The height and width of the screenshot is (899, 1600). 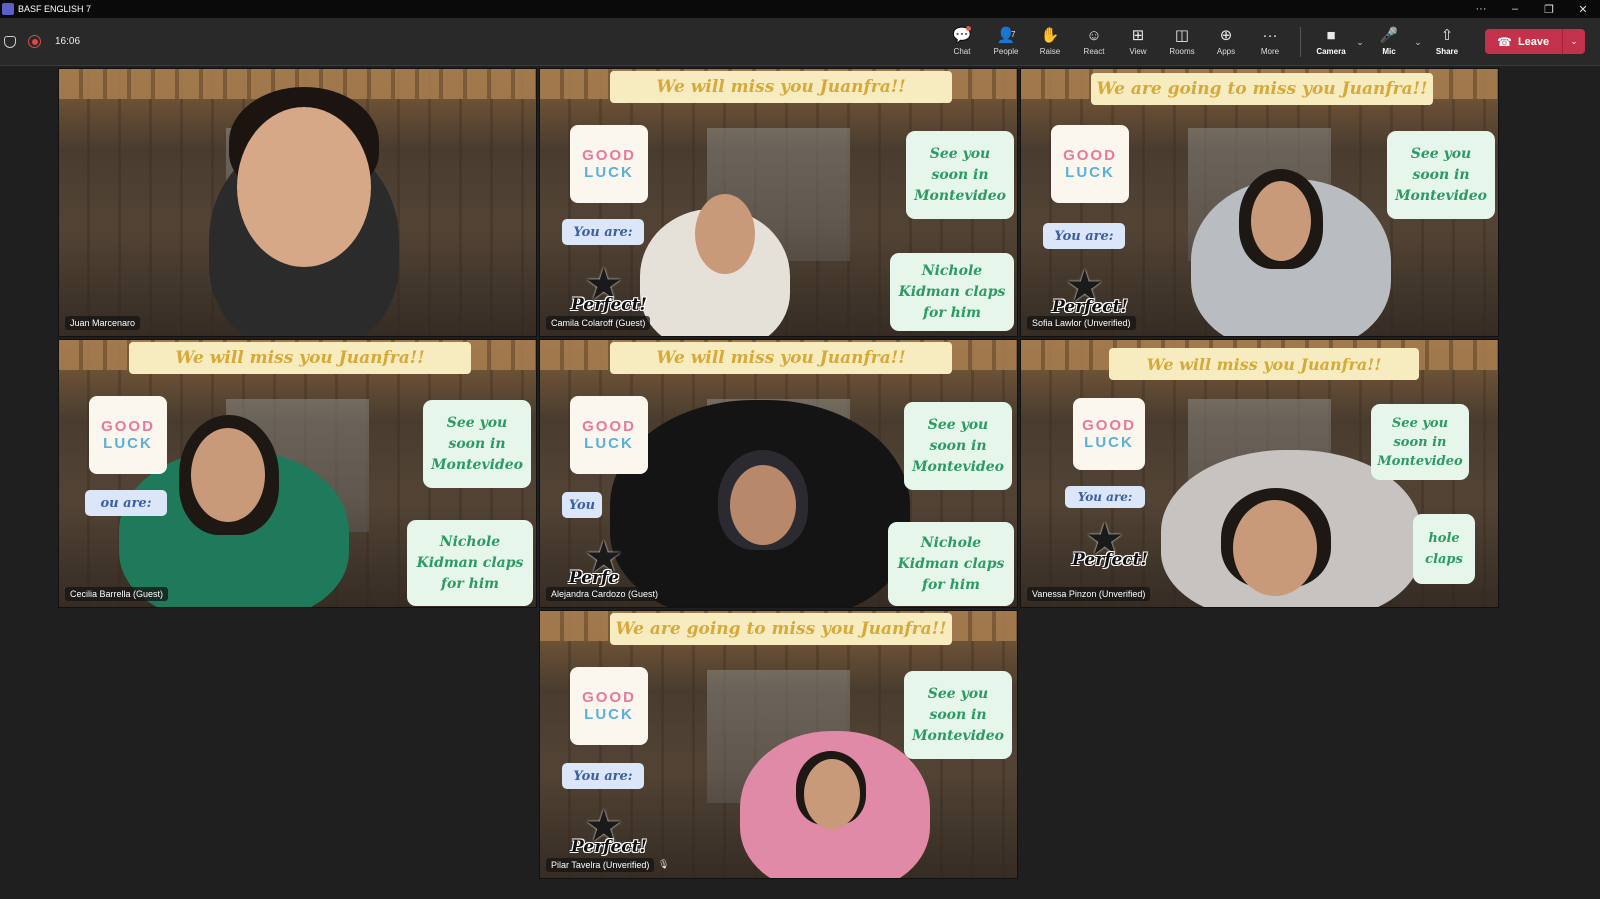 What do you see at coordinates (68, 41) in the screenshot?
I see `meeting-timer: 16:06` at bounding box center [68, 41].